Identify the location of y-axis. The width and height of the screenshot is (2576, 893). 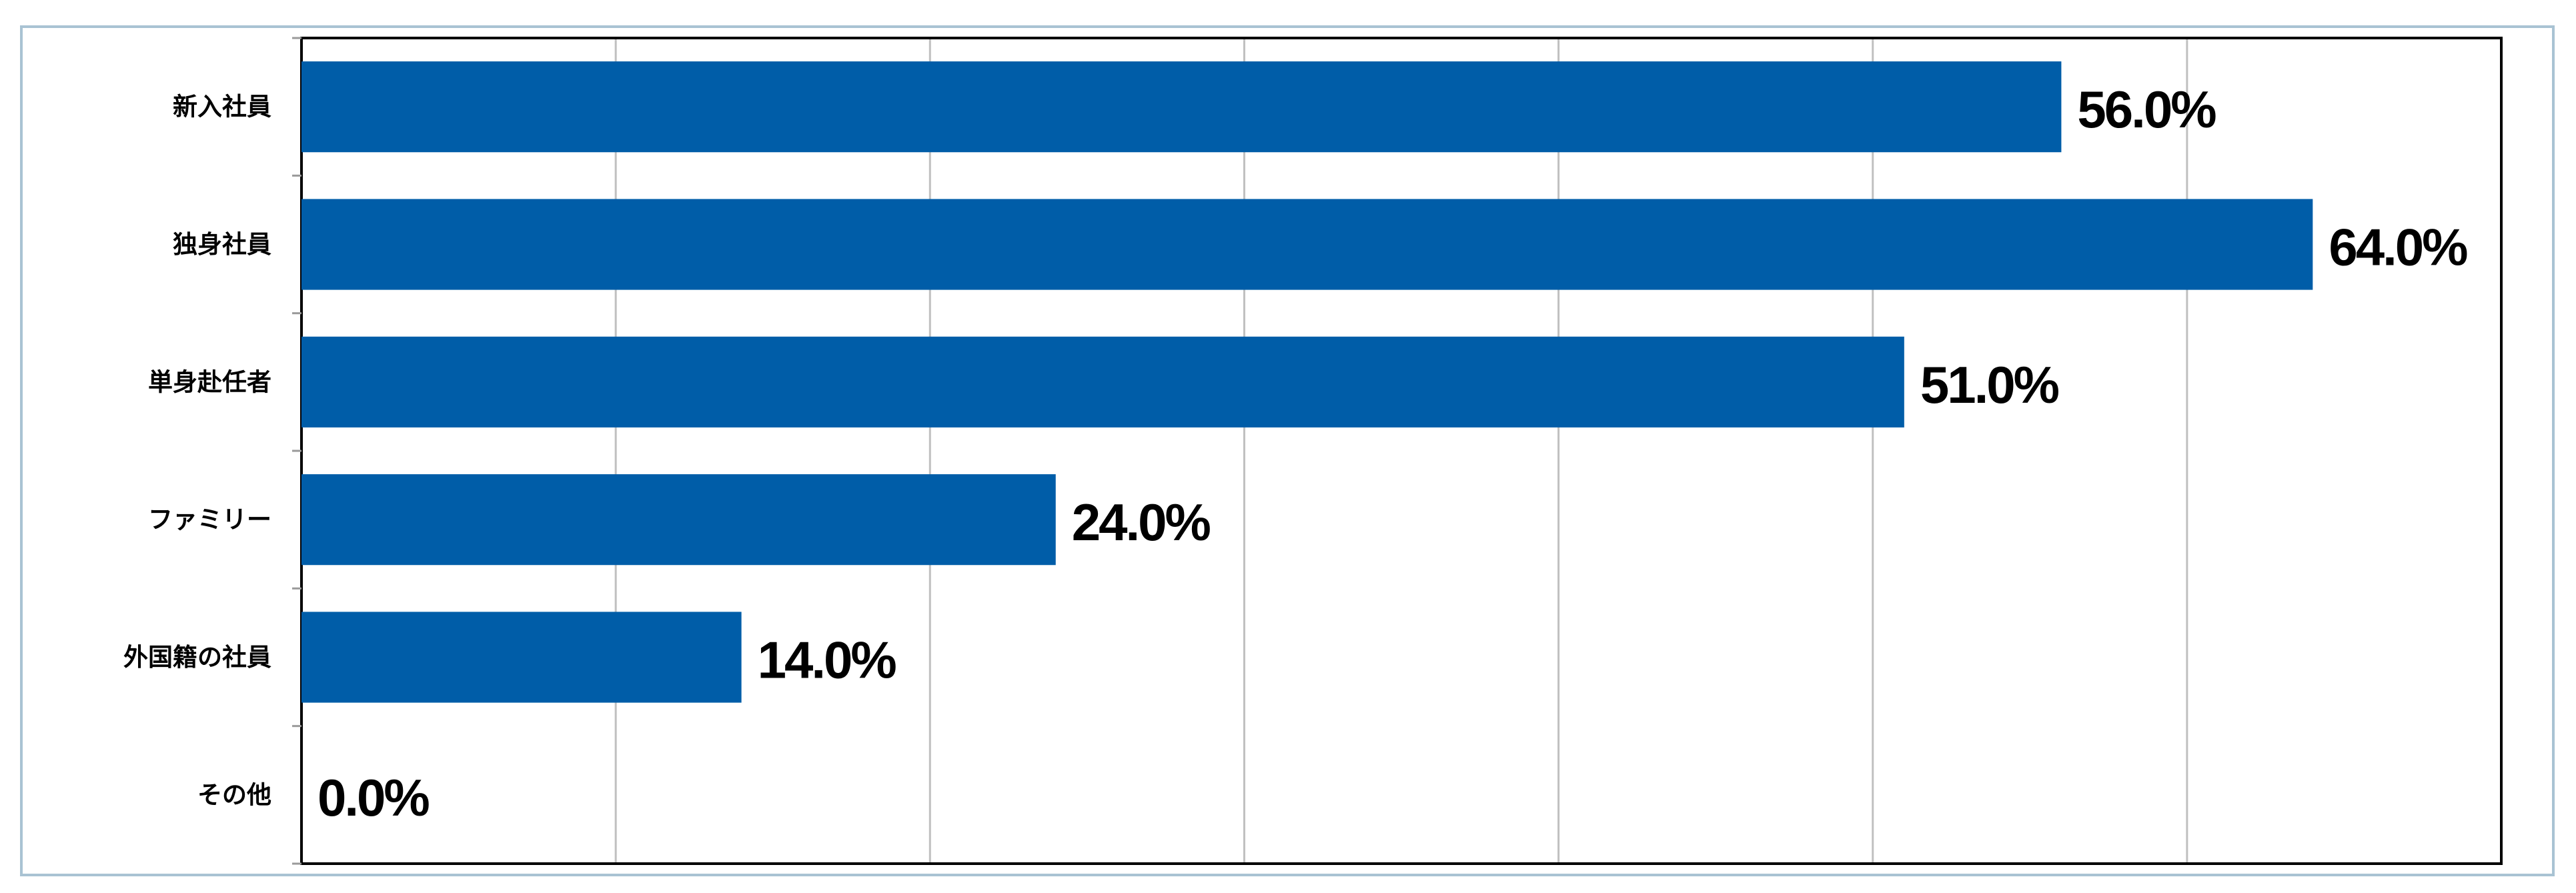
(297, 451).